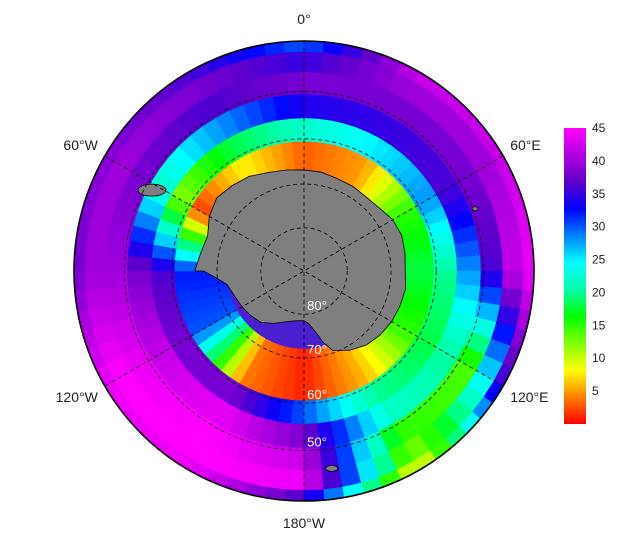 The height and width of the screenshot is (552, 625). What do you see at coordinates (80, 145) in the screenshot?
I see `longitude-label: 60°W` at bounding box center [80, 145].